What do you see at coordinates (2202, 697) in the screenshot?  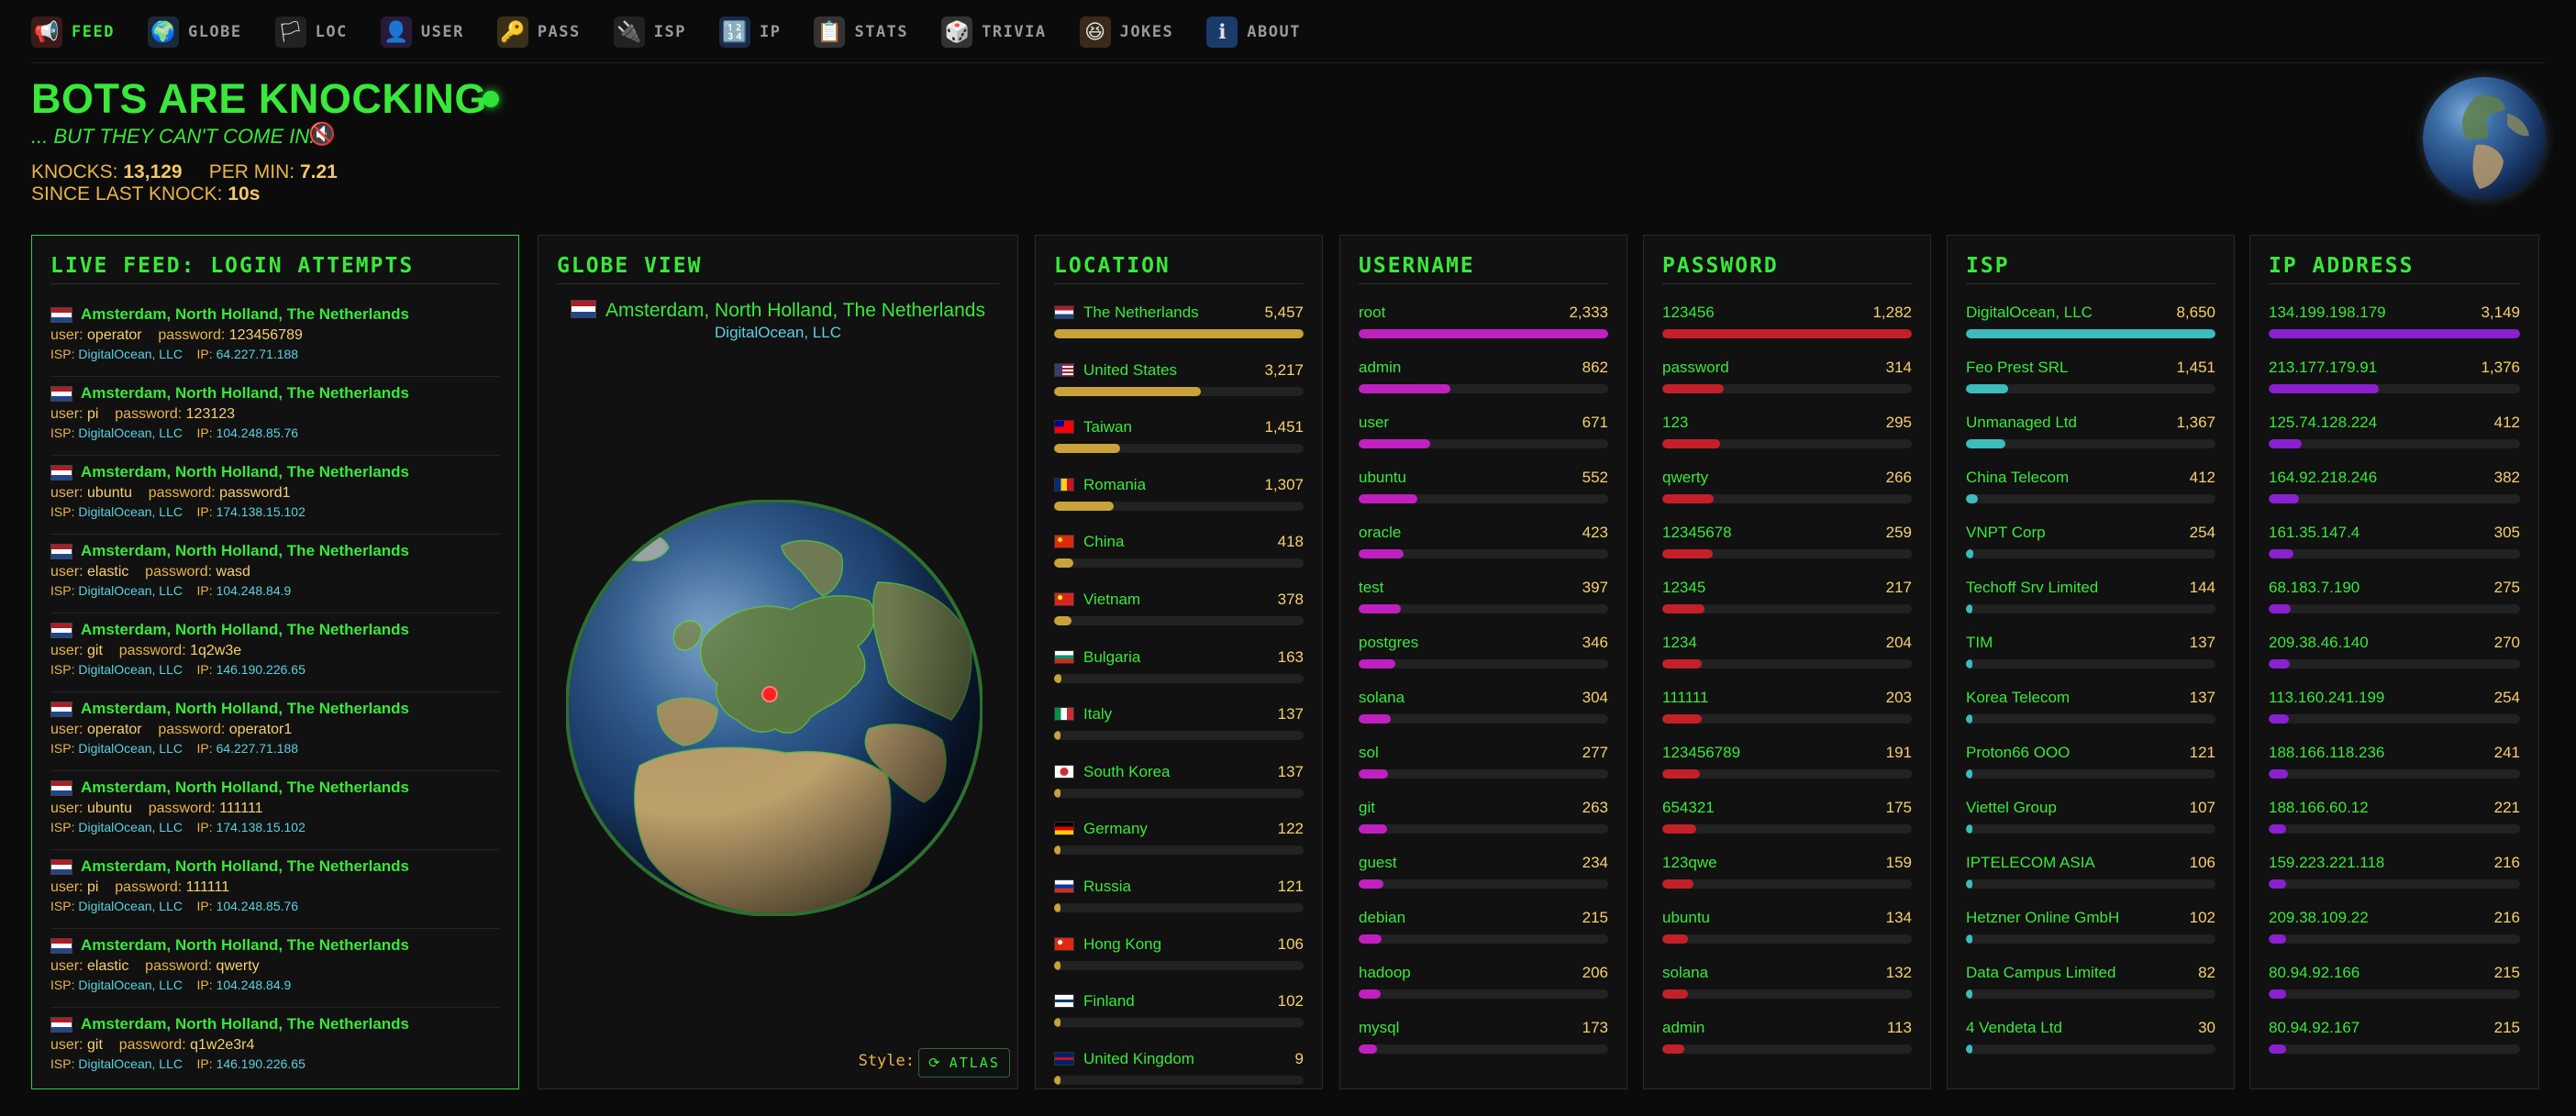 I see `isp-count: 137` at bounding box center [2202, 697].